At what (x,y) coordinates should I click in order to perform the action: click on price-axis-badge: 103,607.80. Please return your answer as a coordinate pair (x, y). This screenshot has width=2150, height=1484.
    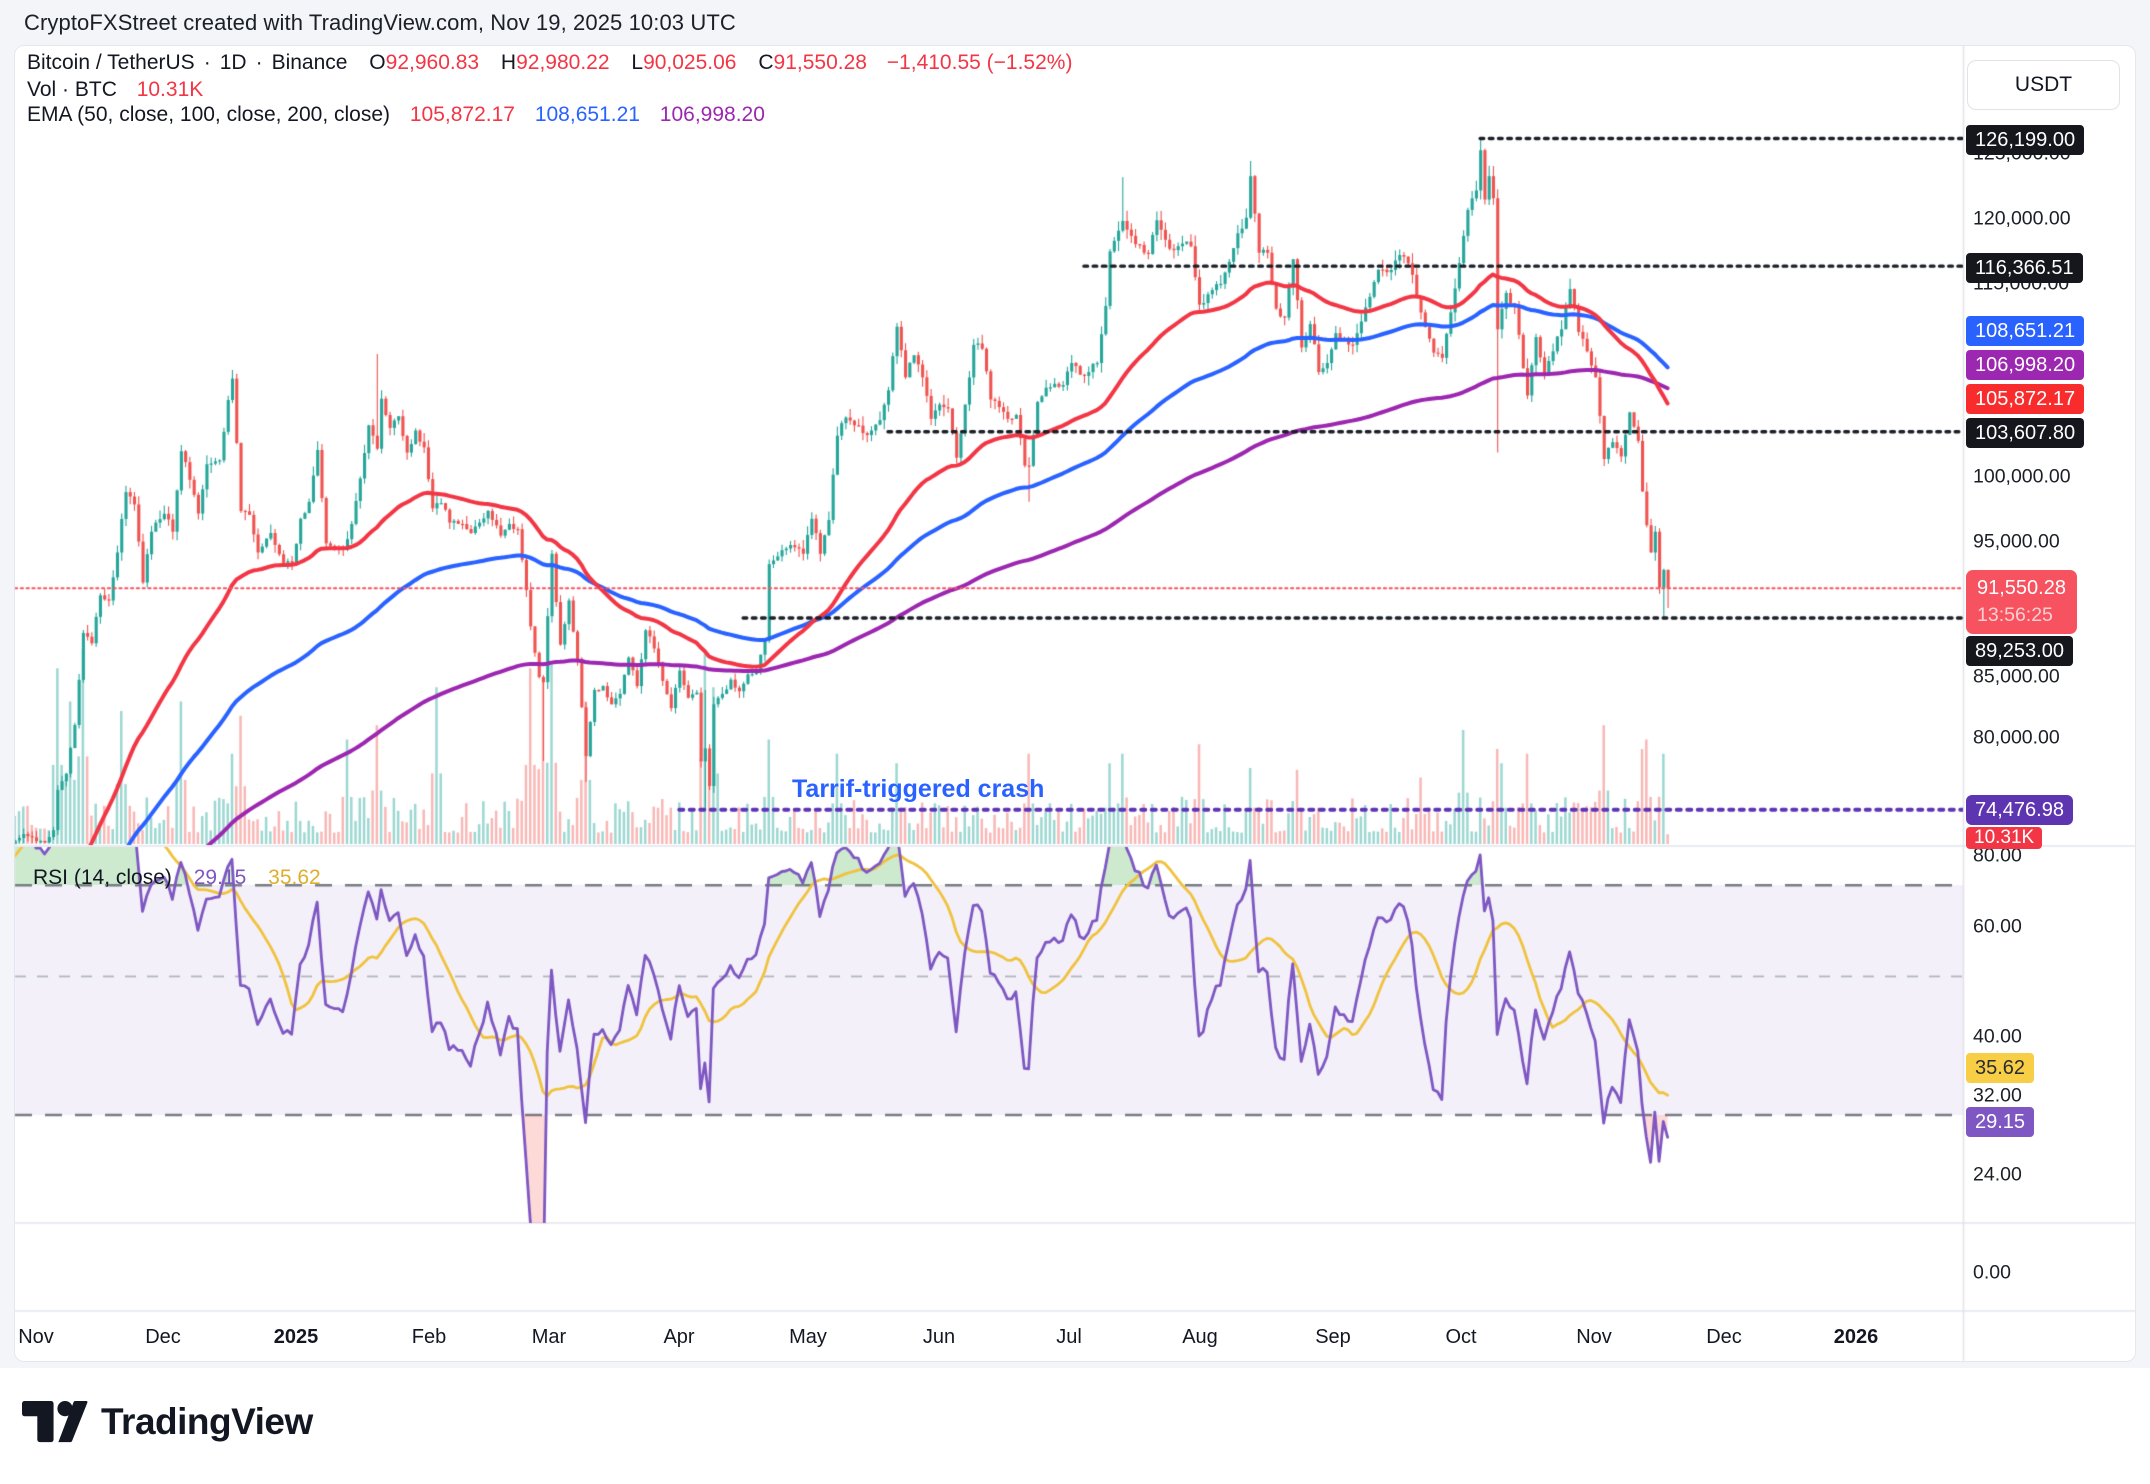
    Looking at the image, I should click on (2025, 433).